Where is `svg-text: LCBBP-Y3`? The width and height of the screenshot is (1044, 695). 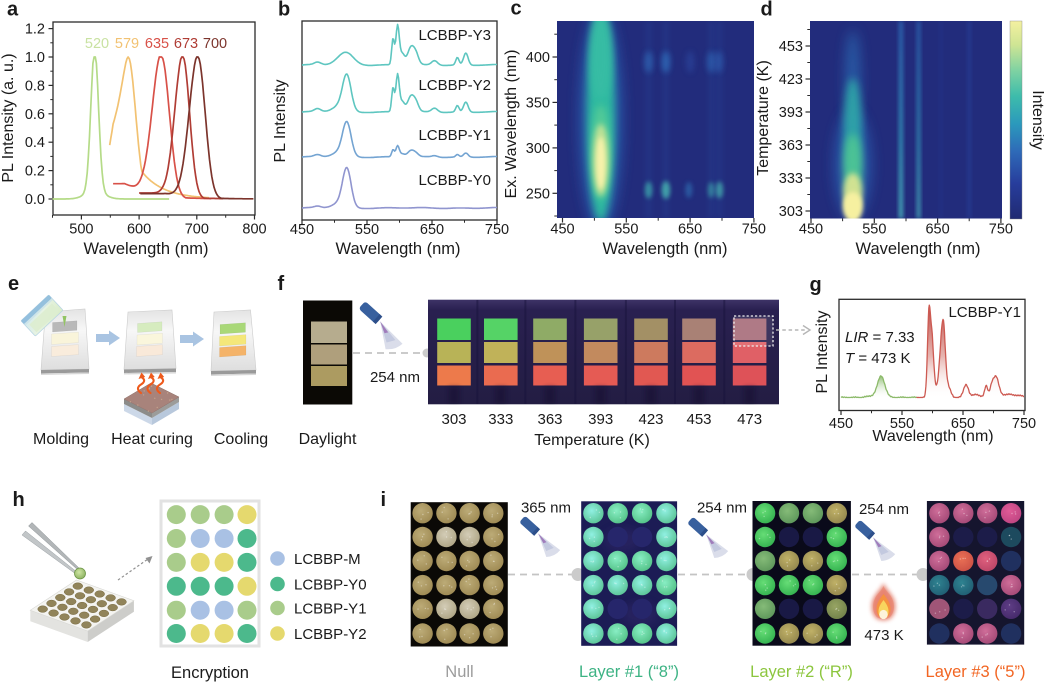
svg-text: LCBBP-Y3 is located at coordinates (454, 35).